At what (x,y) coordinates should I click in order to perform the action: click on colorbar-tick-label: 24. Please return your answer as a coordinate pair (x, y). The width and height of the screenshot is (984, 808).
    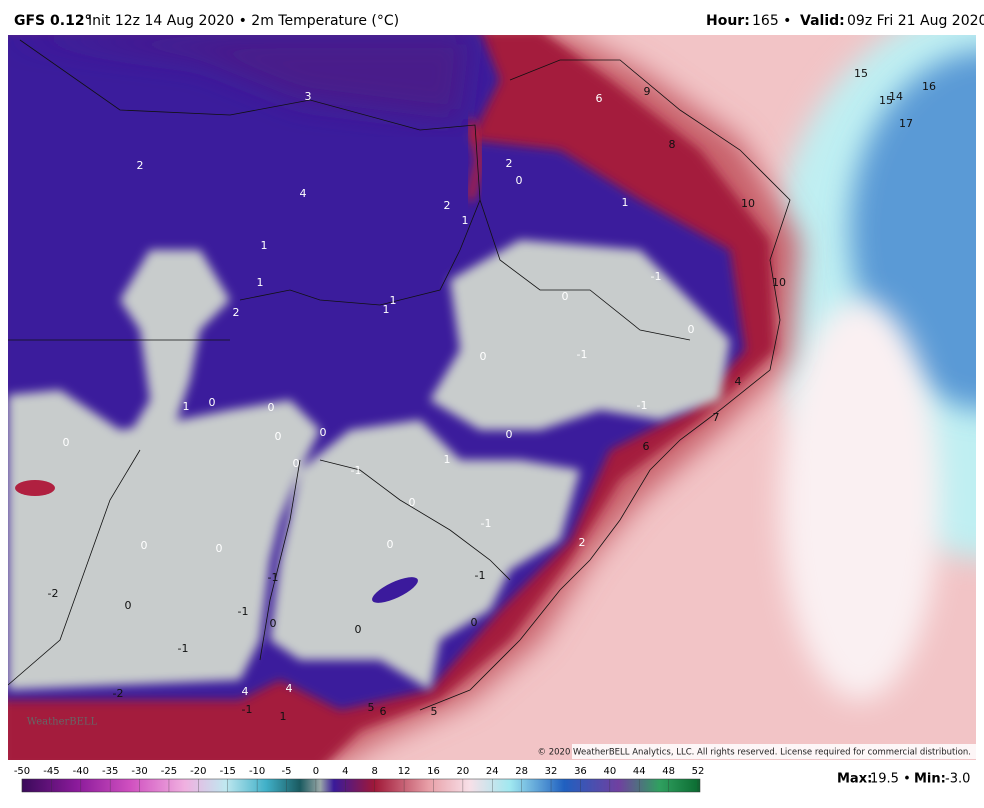
    Looking at the image, I should click on (492, 771).